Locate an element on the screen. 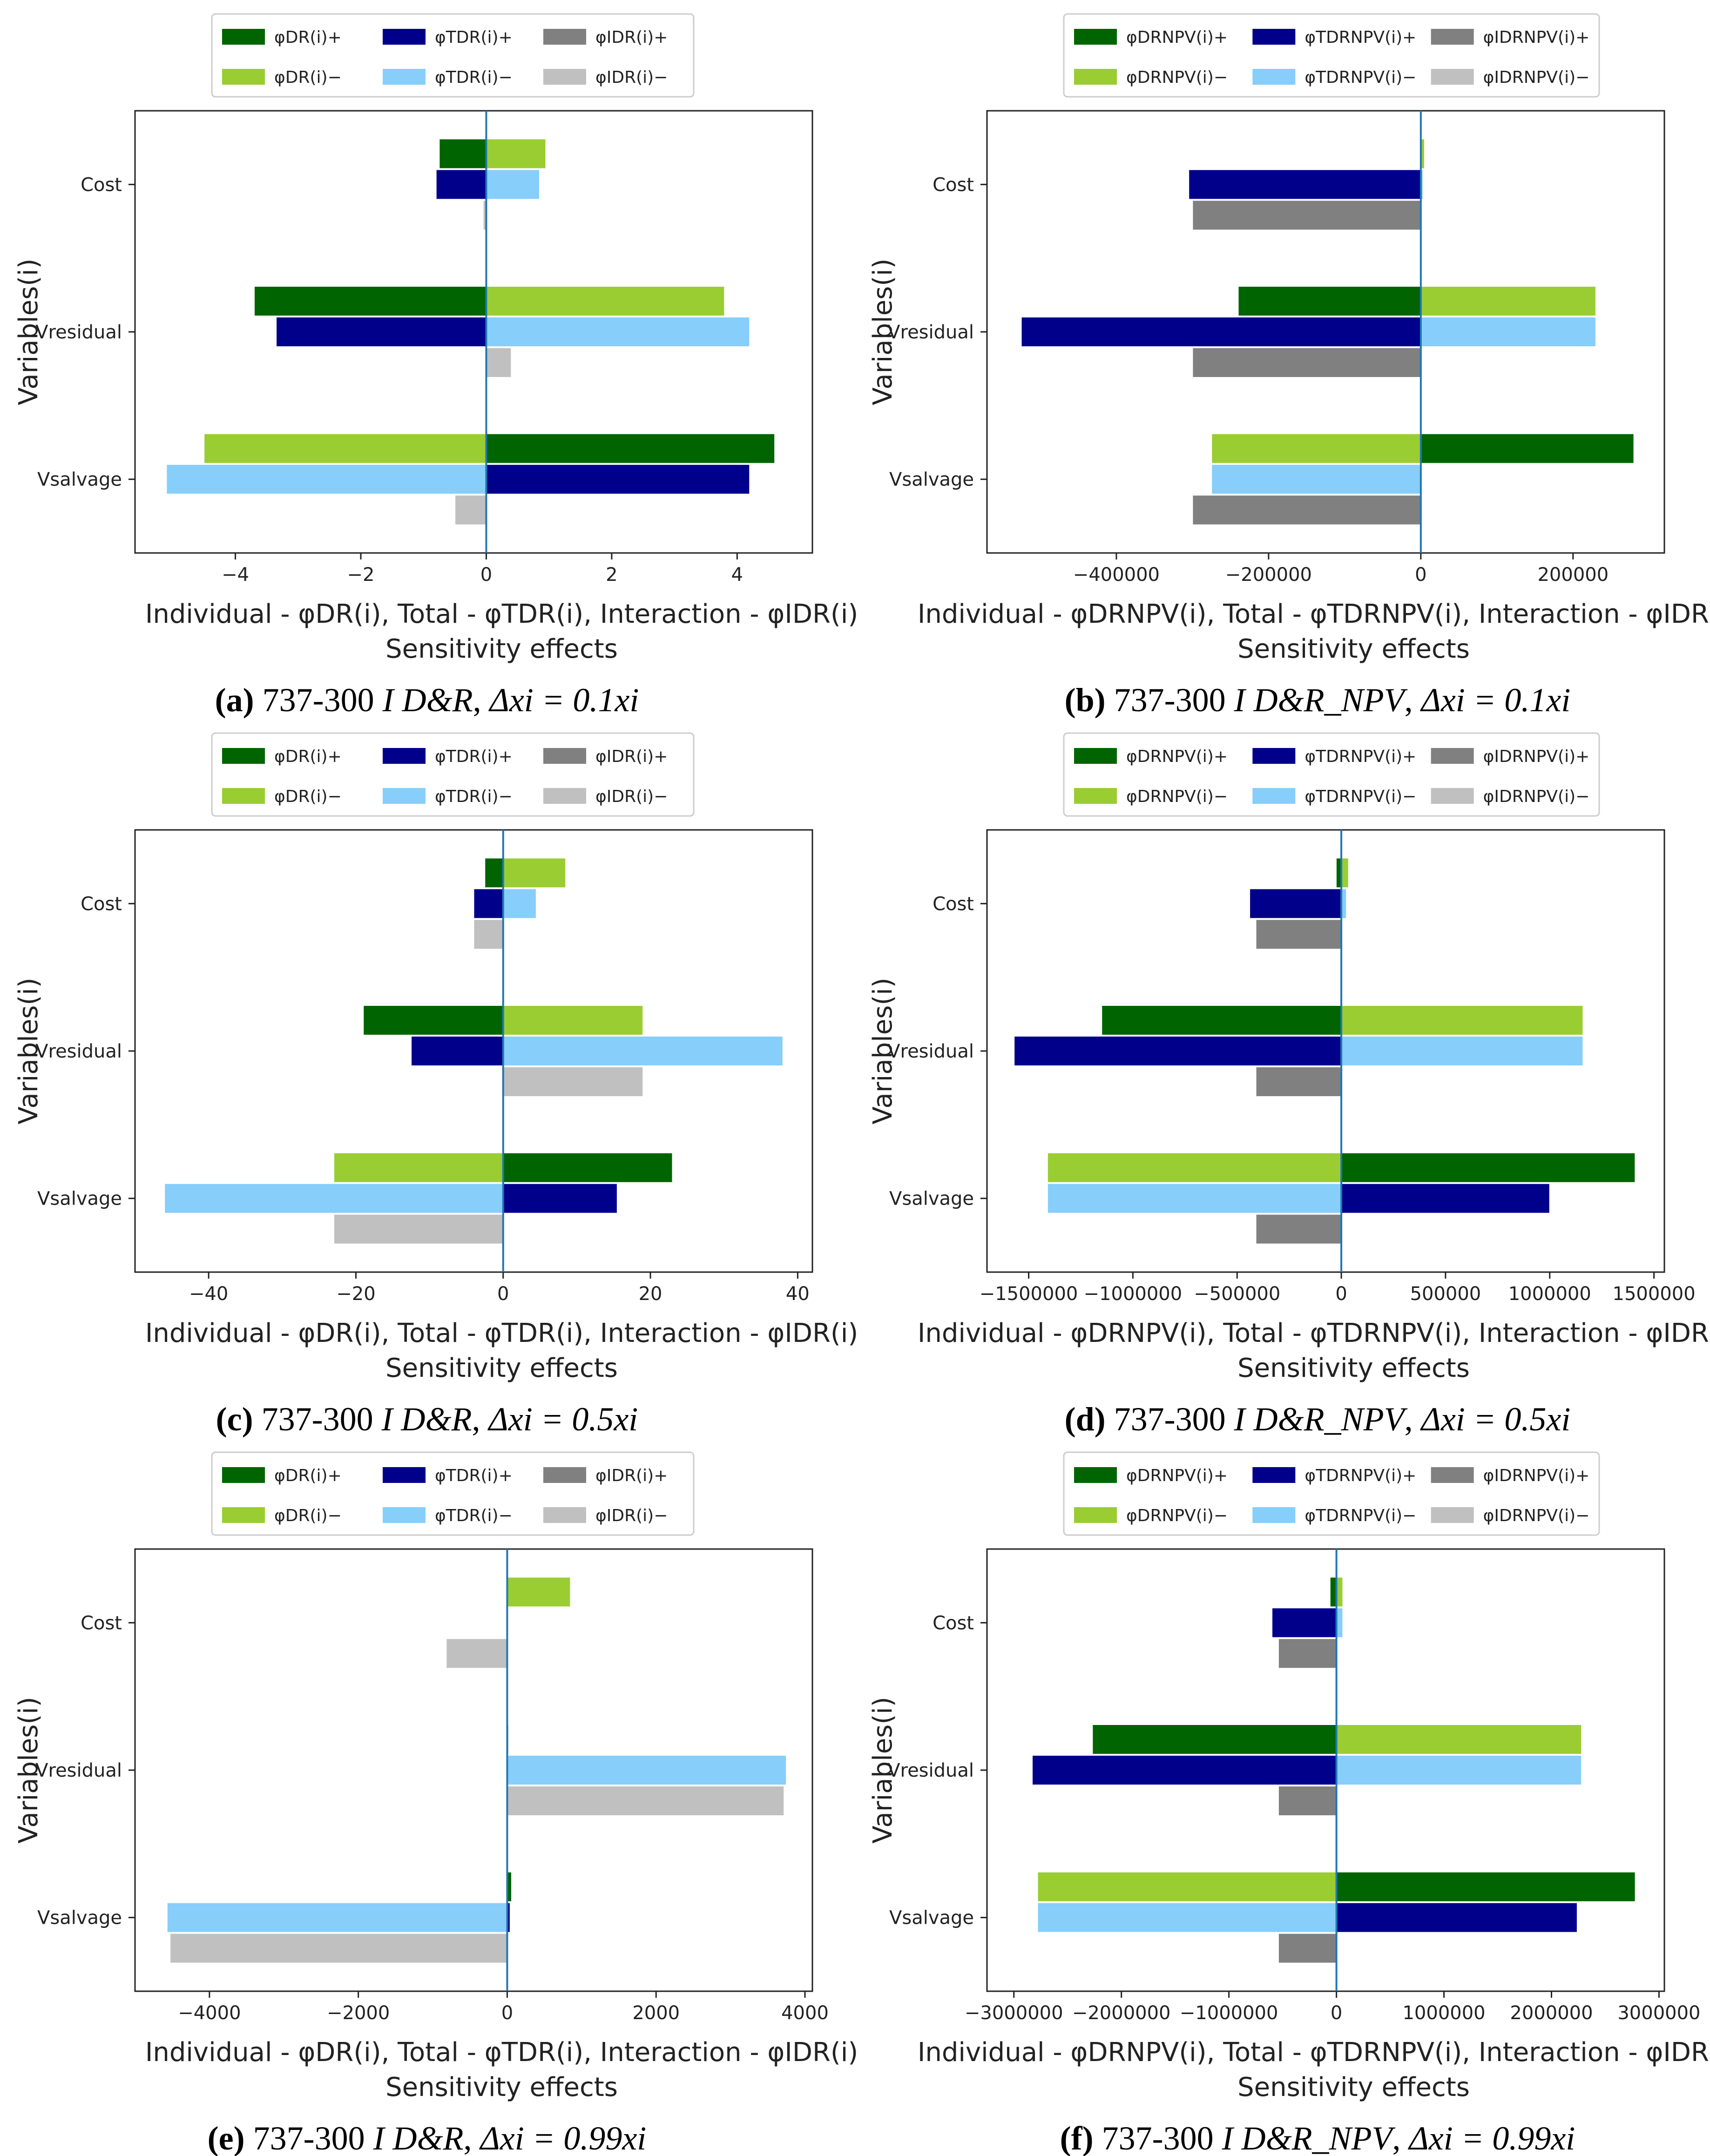  xtick-label-3: −1000000 is located at coordinates (1229, 2013).